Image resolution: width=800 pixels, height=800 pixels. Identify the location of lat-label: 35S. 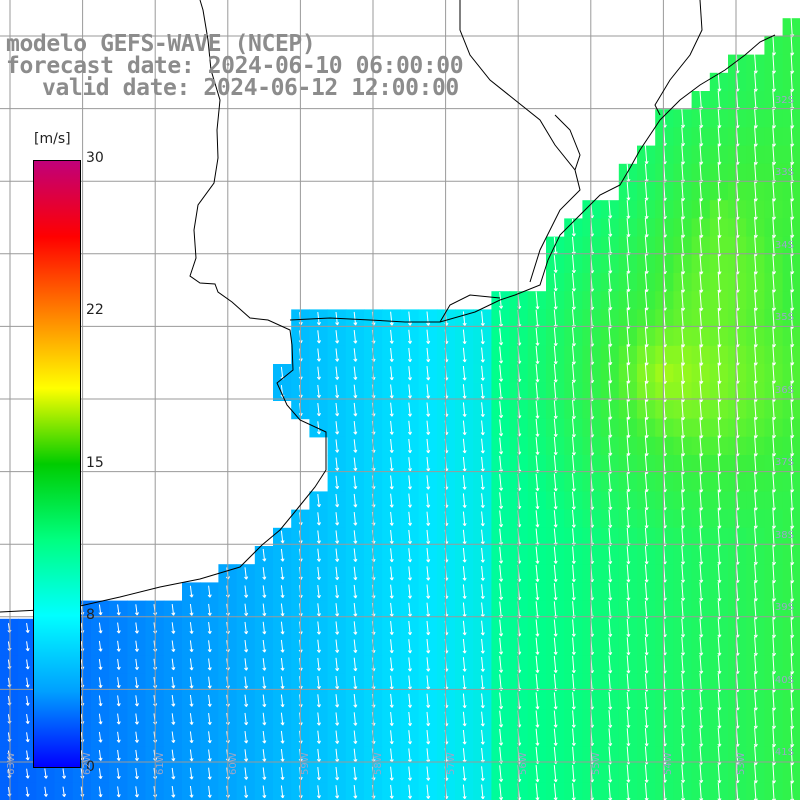
(784, 317).